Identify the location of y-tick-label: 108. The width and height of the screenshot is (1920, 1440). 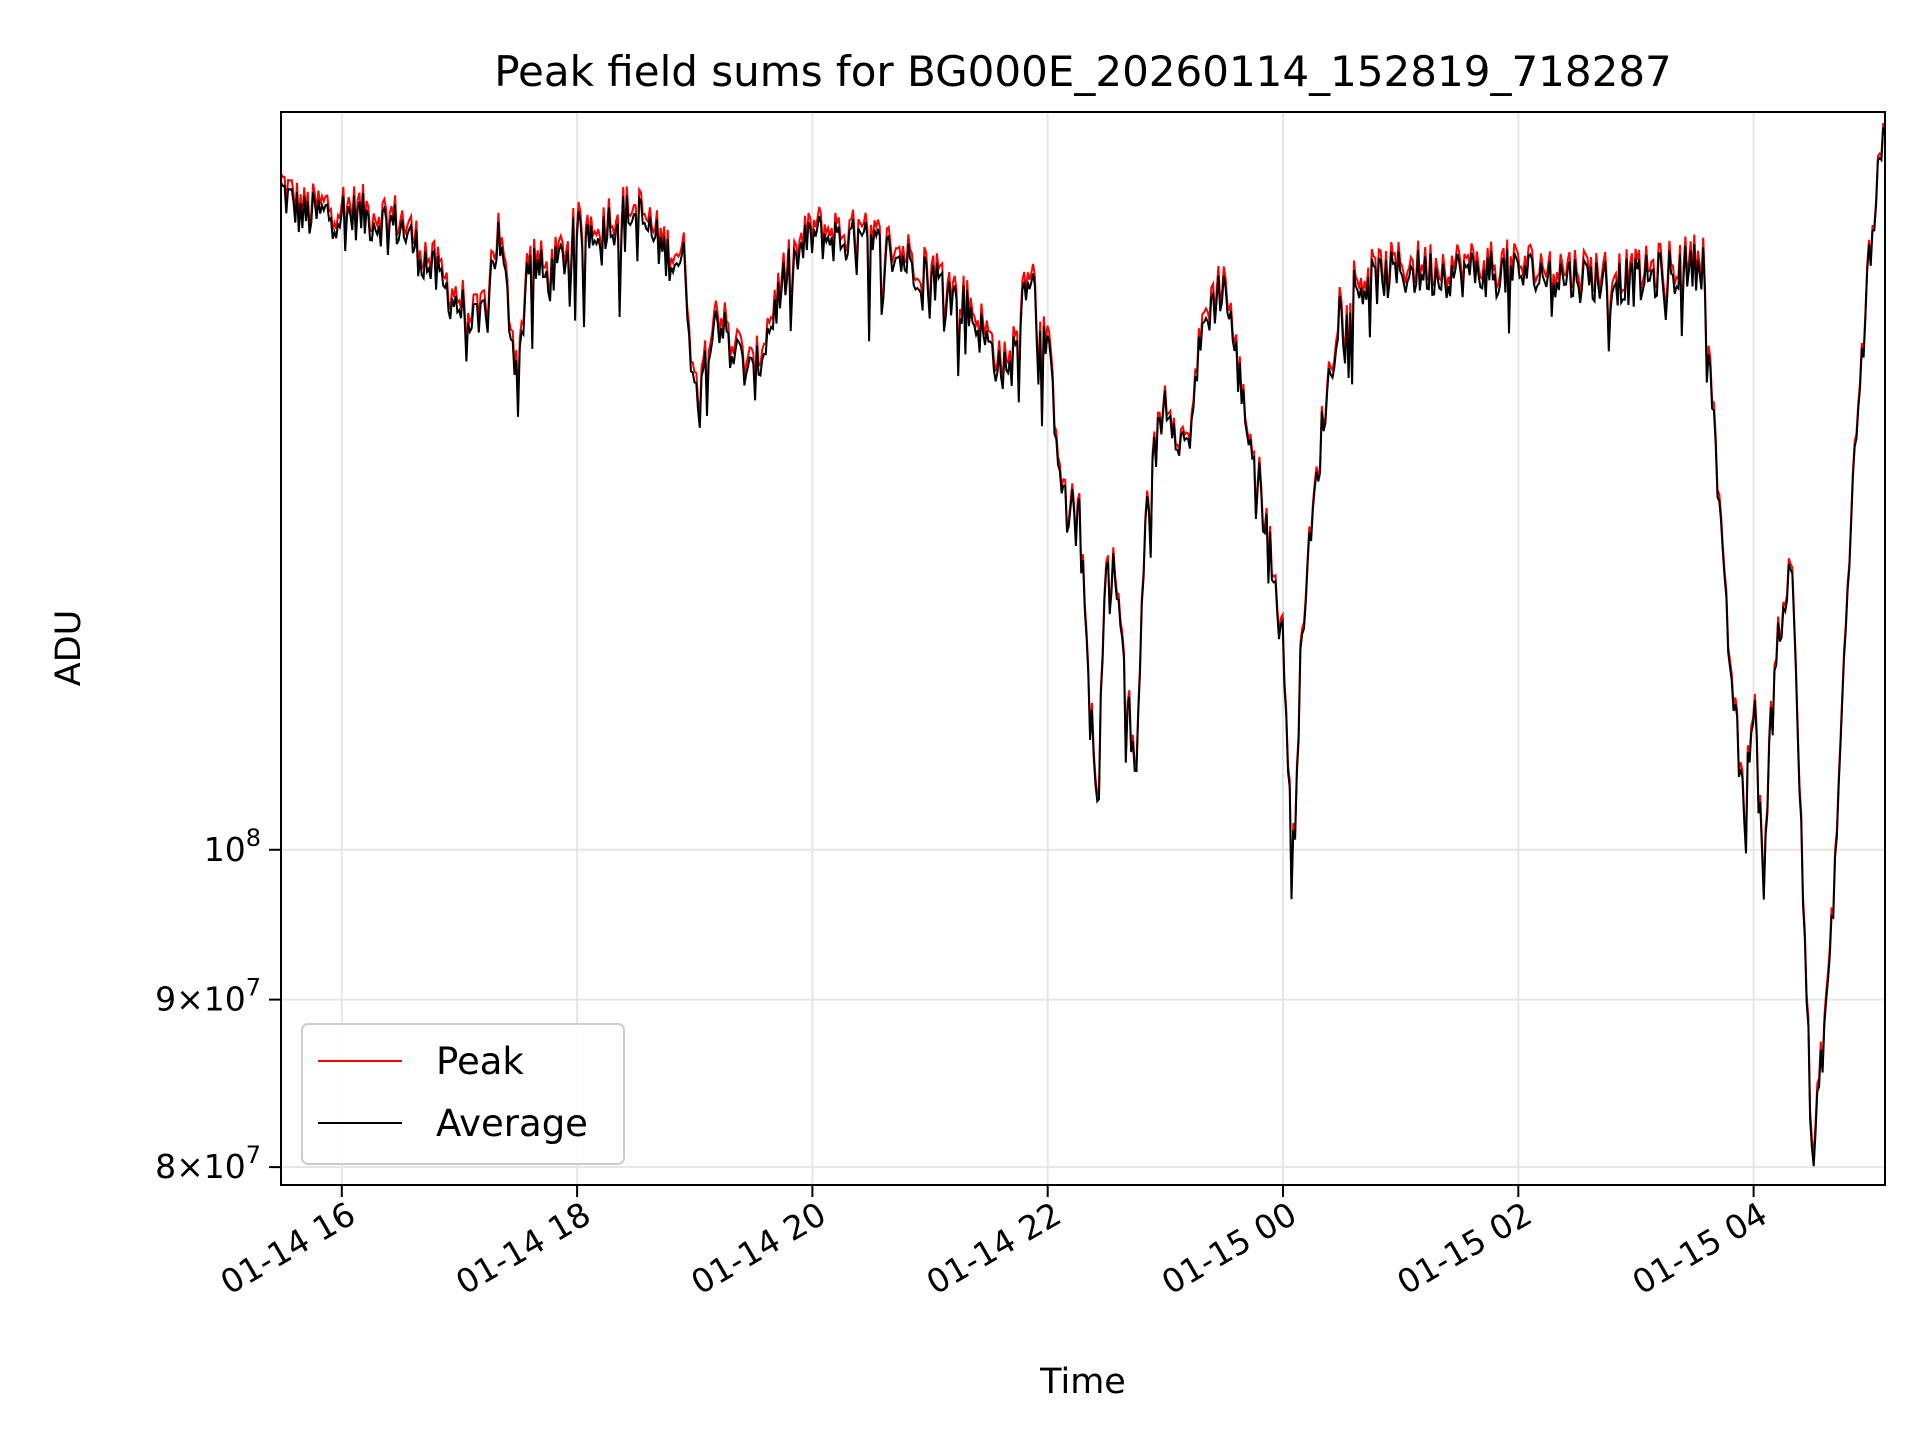
(232, 846).